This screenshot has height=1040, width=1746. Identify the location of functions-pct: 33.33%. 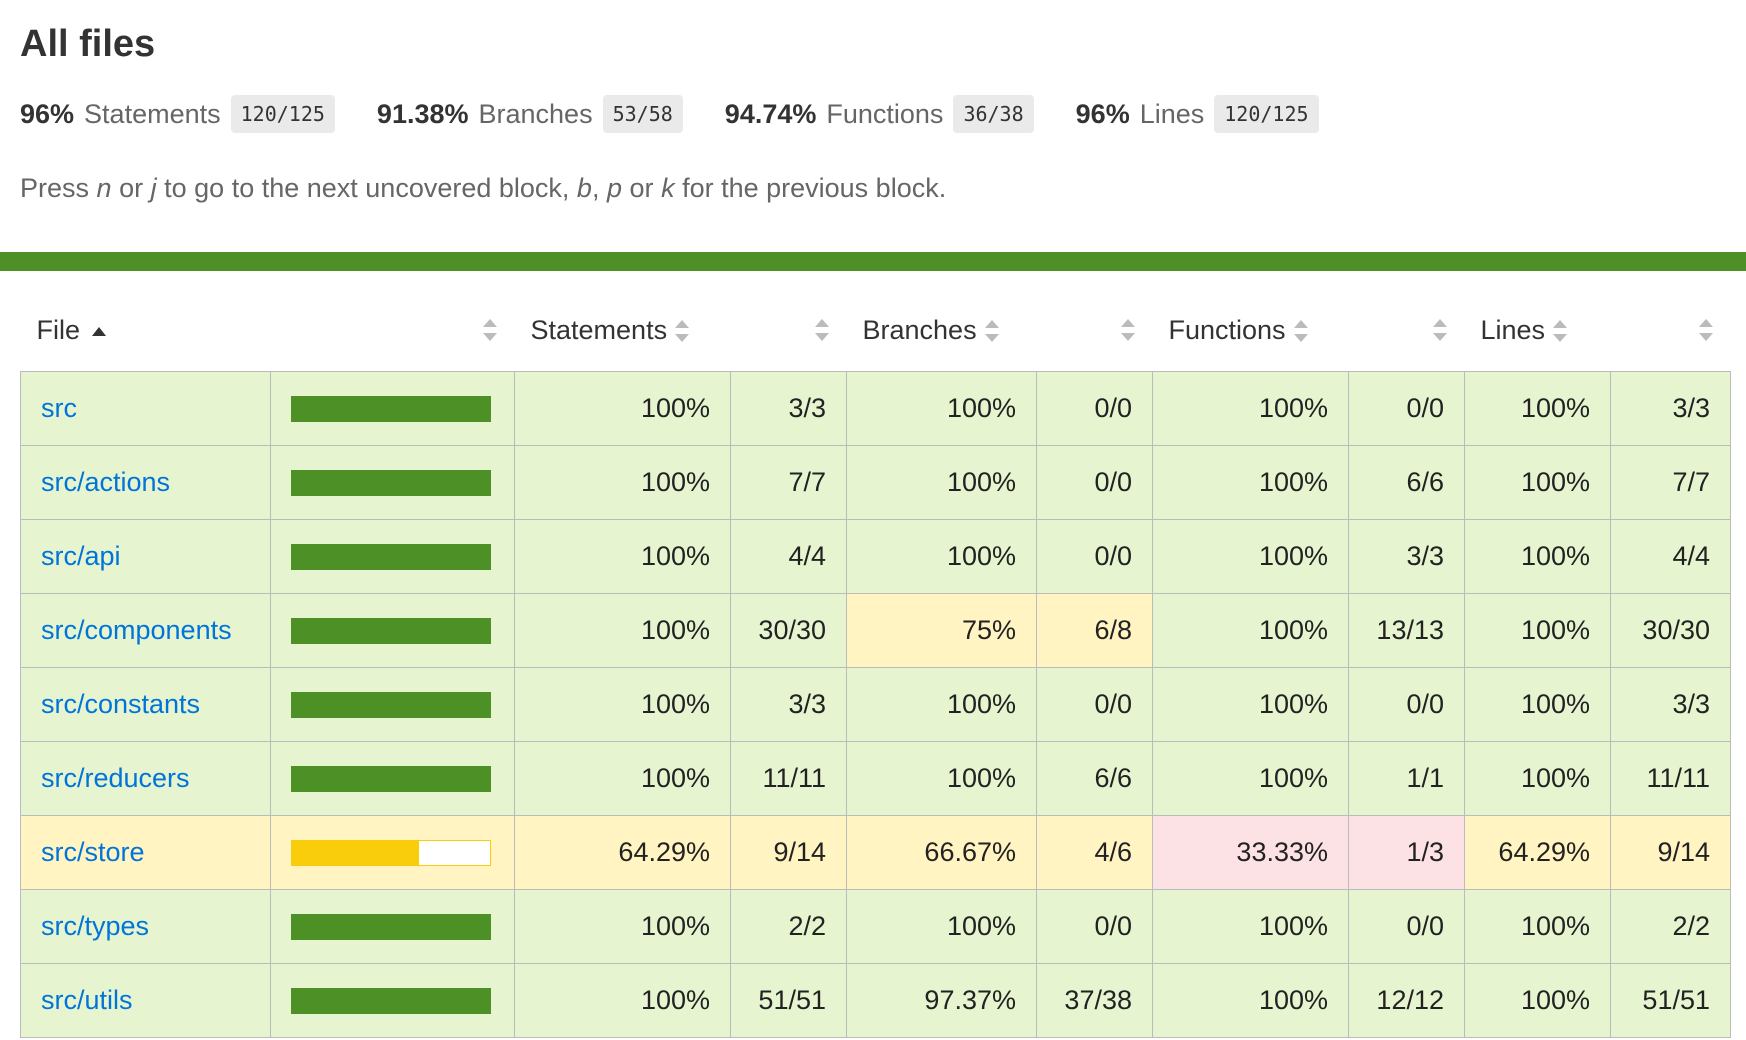
(1250, 852).